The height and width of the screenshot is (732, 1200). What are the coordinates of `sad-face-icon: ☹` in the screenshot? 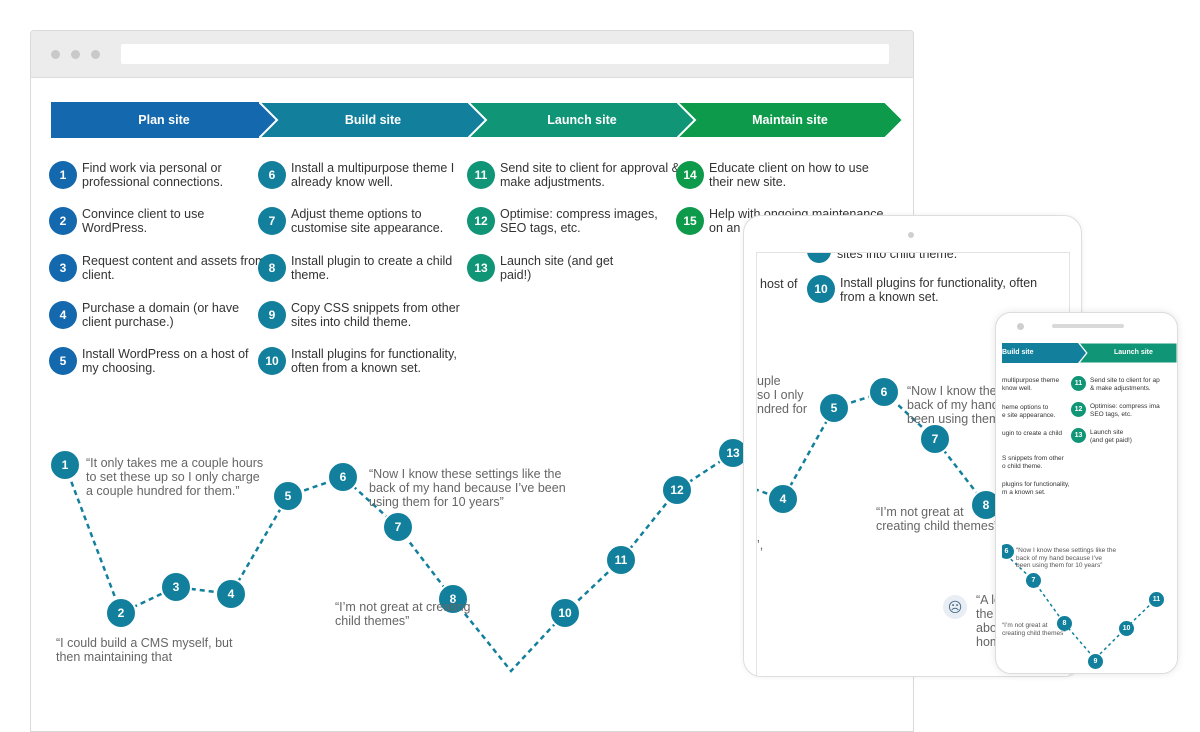 It's located at (955, 607).